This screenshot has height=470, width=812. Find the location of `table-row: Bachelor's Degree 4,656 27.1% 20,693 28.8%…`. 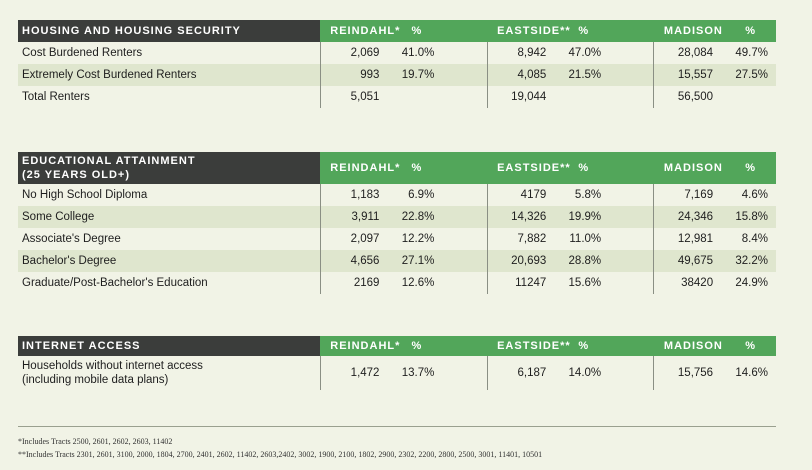

table-row: Bachelor's Degree 4,656 27.1% 20,693 28.8%… is located at coordinates (397, 261).